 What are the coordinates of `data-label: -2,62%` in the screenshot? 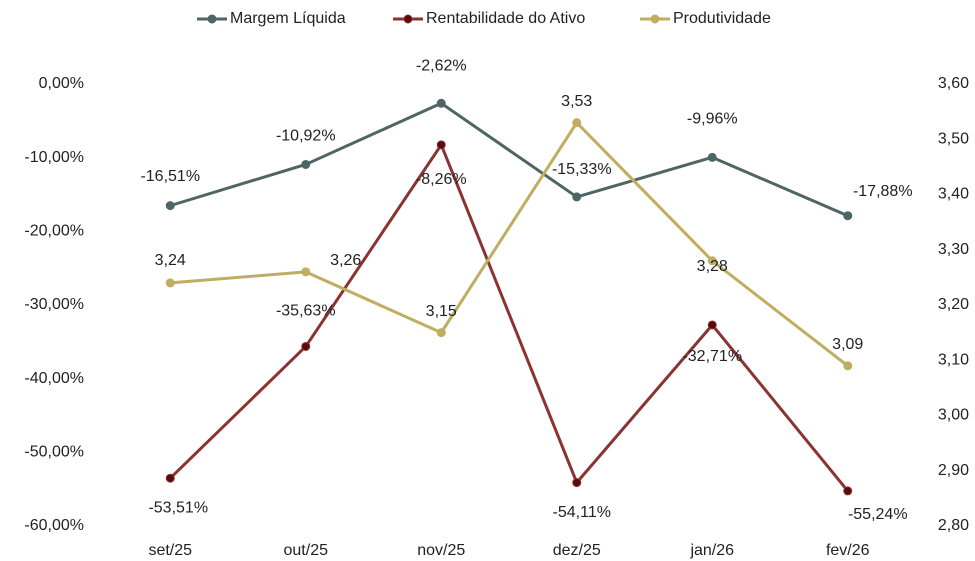 It's located at (441, 66).